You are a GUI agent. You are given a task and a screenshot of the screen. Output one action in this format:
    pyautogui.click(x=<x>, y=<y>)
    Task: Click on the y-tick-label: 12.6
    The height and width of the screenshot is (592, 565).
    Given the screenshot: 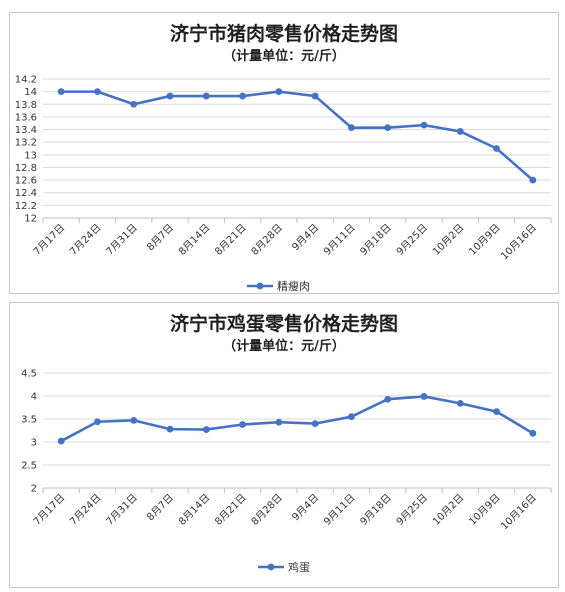 What is the action you would take?
    pyautogui.click(x=26, y=181)
    